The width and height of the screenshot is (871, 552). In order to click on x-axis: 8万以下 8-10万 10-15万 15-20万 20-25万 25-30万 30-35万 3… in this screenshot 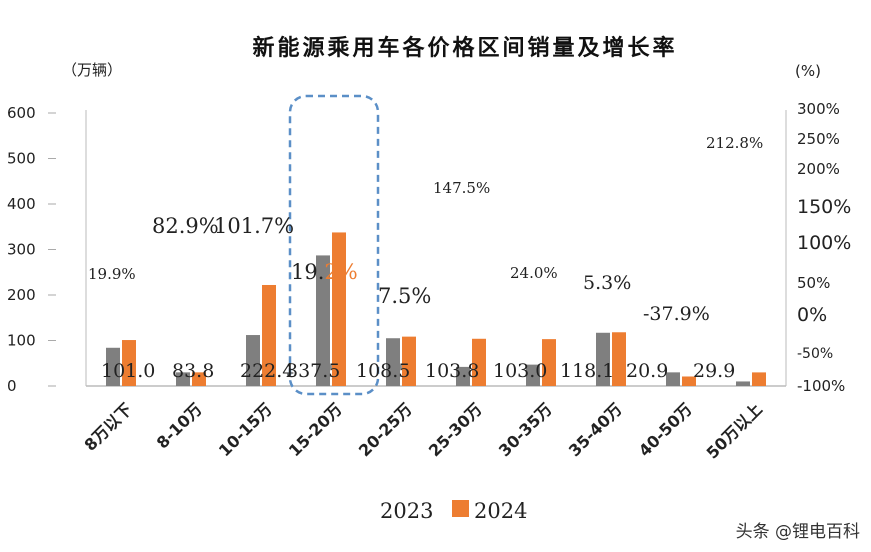, I will do `click(423, 430)`.